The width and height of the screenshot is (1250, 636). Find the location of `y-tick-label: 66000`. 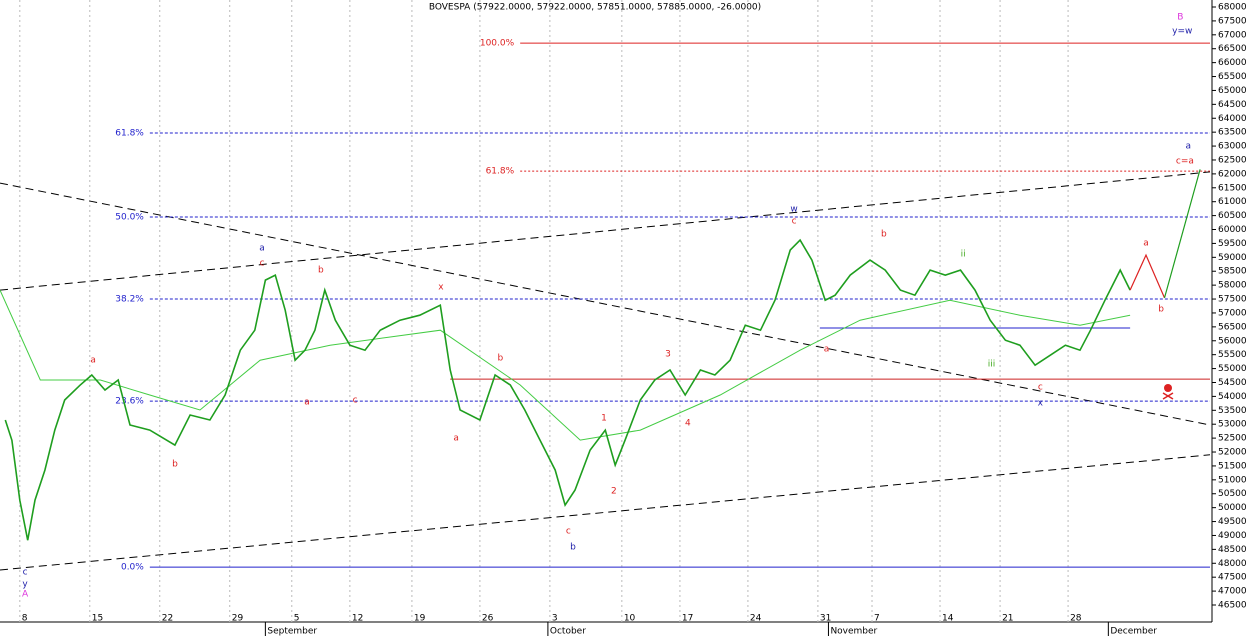

y-tick-label: 66000 is located at coordinates (1232, 63).